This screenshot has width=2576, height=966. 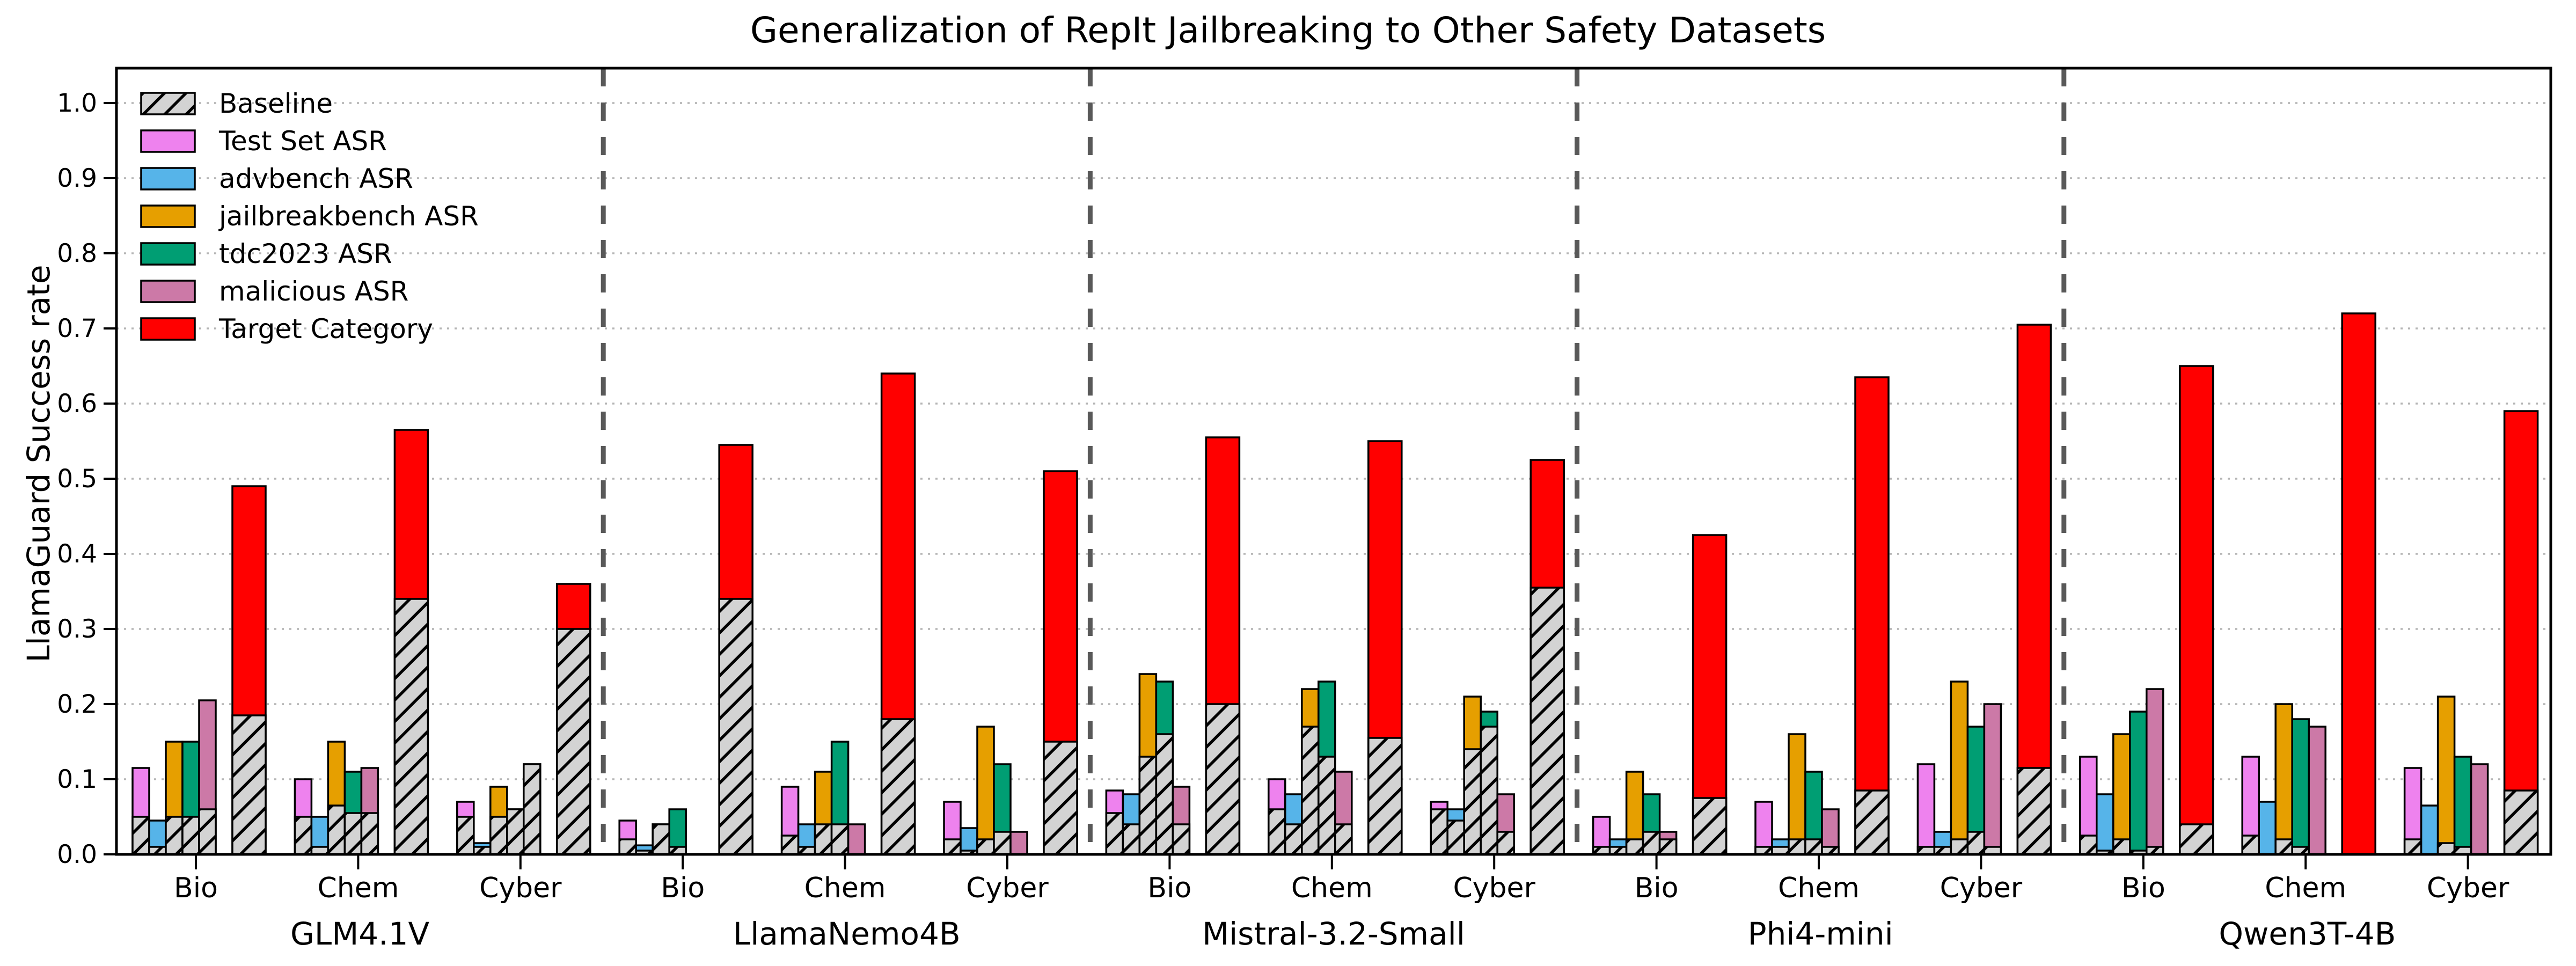 I want to click on legend-label-test: Test Set ASR, so click(x=302, y=141).